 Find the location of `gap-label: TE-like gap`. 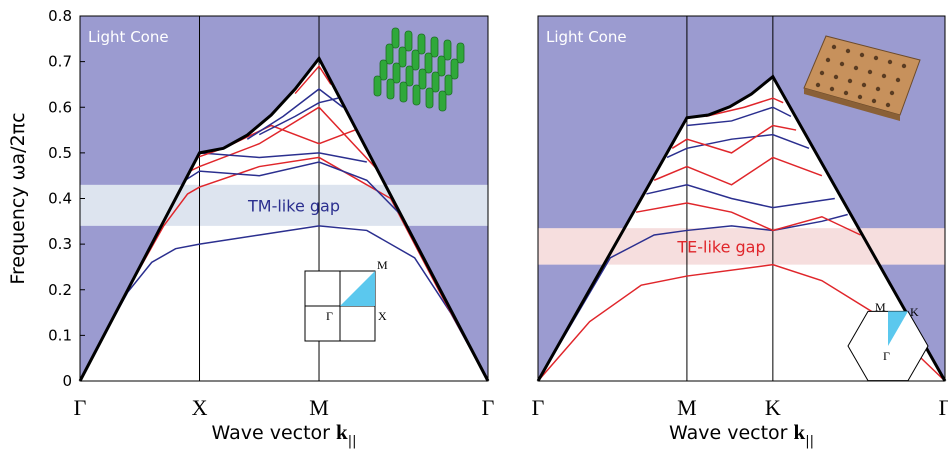

gap-label: TE-like gap is located at coordinates (720, 246).